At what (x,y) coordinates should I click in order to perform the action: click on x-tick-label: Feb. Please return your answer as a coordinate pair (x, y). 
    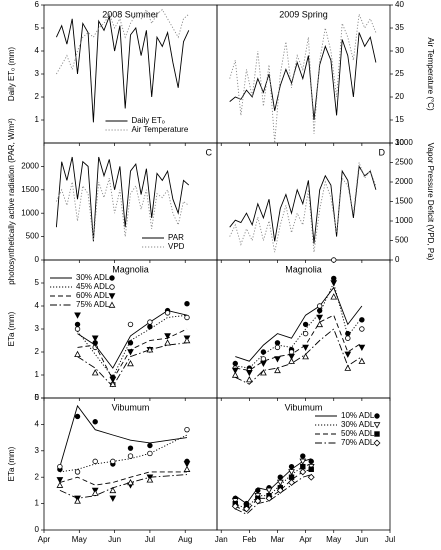
    Looking at the image, I should click on (249, 539).